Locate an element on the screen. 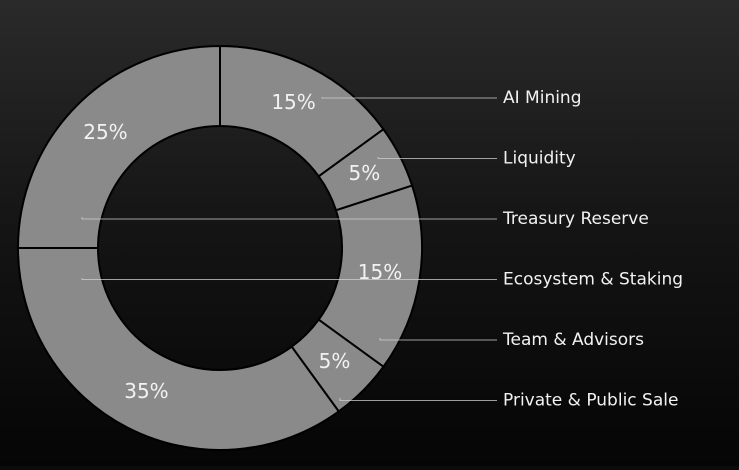  value-label: 25% is located at coordinates (105, 132).